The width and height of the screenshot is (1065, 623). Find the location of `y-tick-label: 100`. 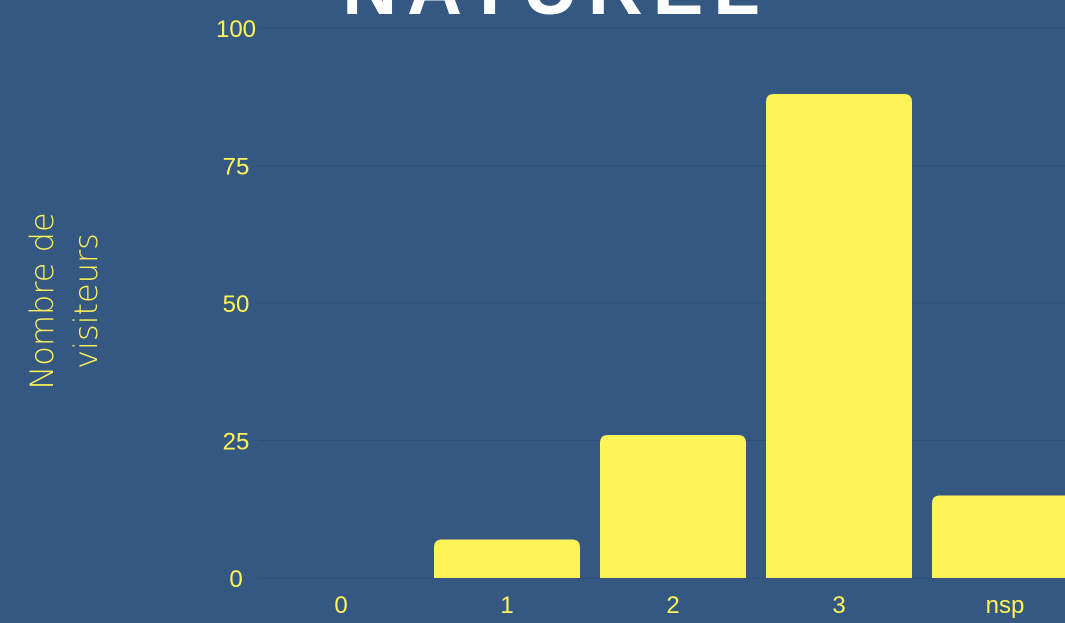

y-tick-label: 100 is located at coordinates (236, 29).